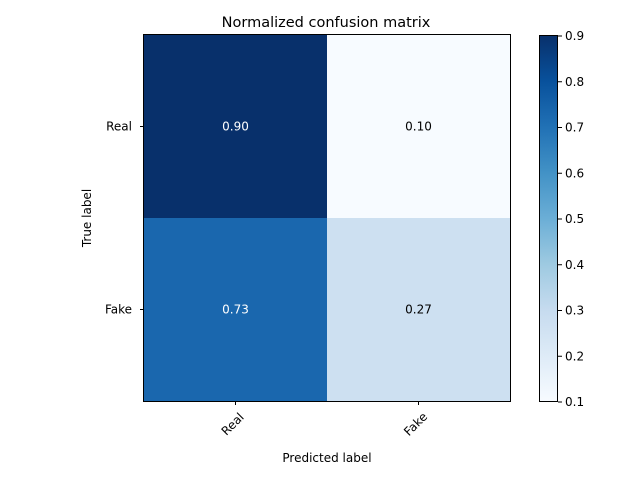 The image size is (640, 485). I want to click on y-axis-ticks: Real Fake, so click(124, 218).